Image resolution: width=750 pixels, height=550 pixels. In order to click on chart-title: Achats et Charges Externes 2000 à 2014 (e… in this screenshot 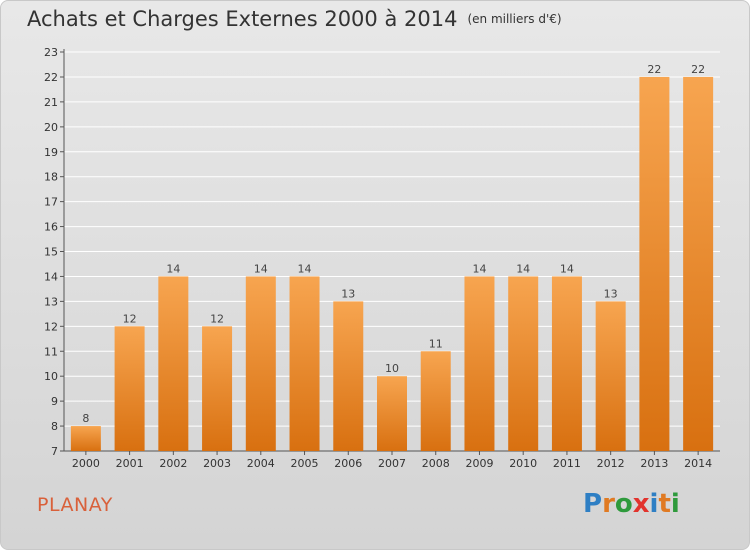, I will do `click(294, 19)`.